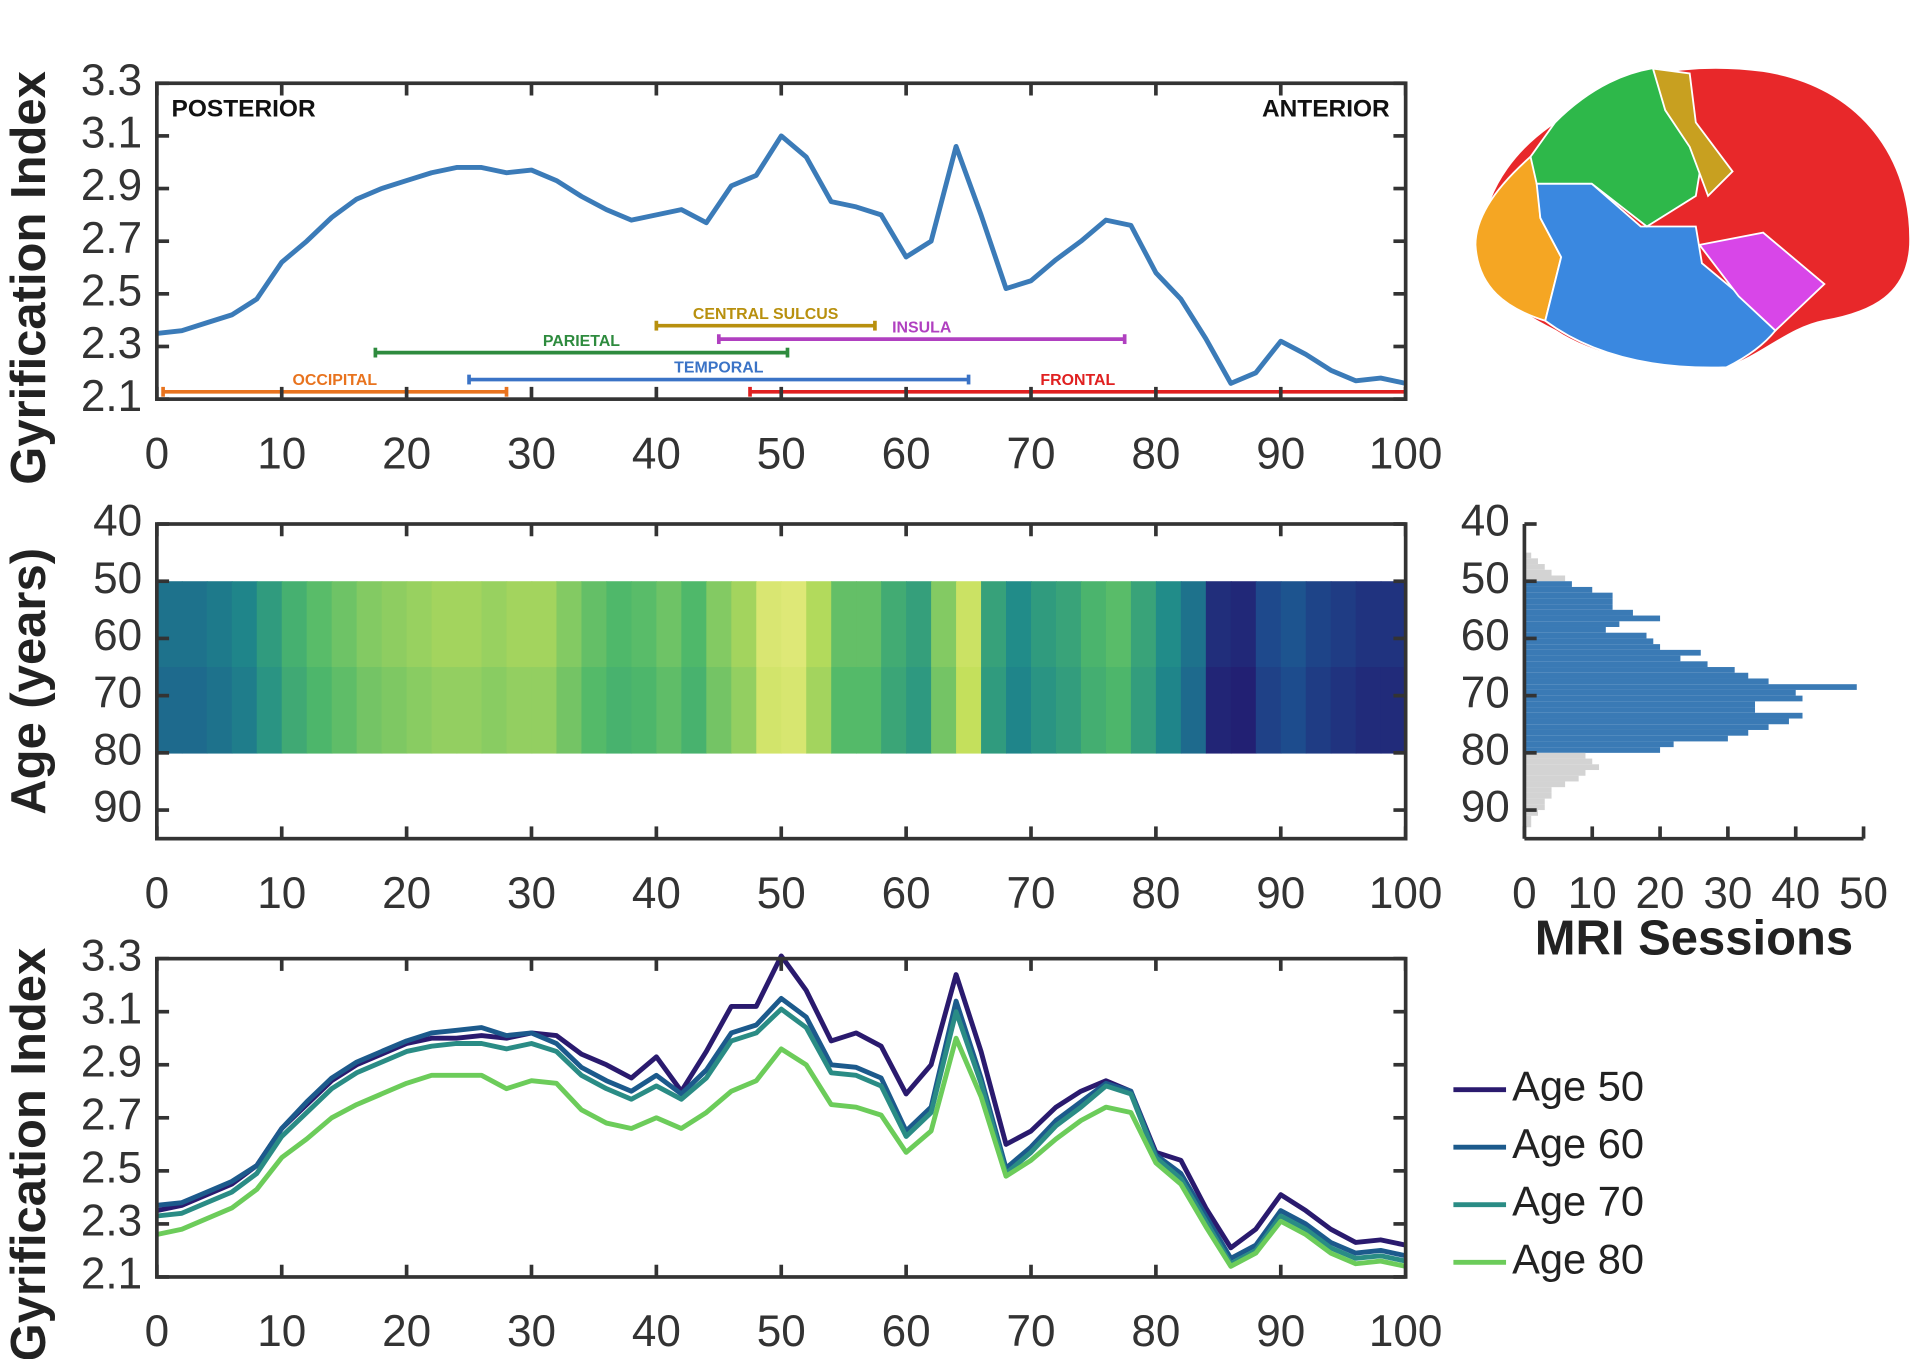  Describe the element at coordinates (111, 290) in the screenshot. I see `y-tick-label: 2.5` at that location.